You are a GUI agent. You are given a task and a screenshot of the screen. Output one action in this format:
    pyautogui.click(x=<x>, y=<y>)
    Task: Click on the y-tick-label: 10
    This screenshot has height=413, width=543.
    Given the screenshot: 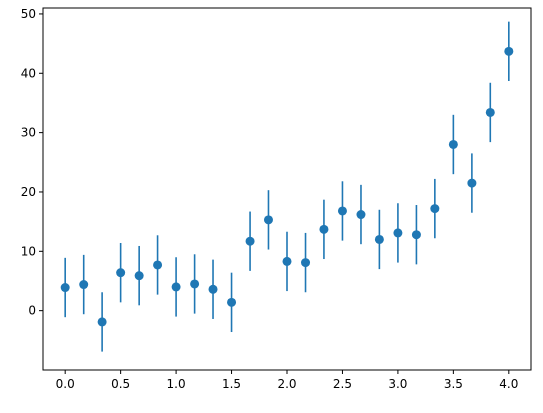 What is the action you would take?
    pyautogui.click(x=28, y=251)
    